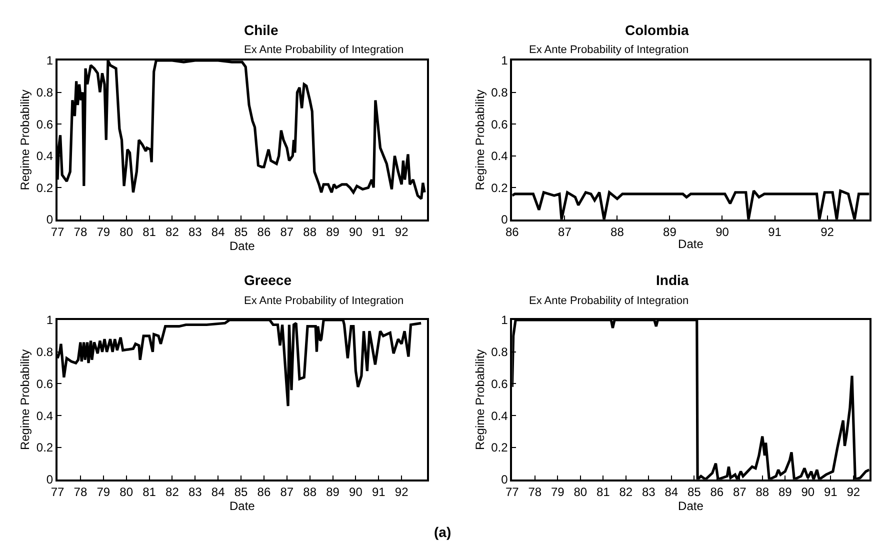 The image size is (878, 549). Describe the element at coordinates (672, 280) in the screenshot. I see `chart-title: India` at that location.